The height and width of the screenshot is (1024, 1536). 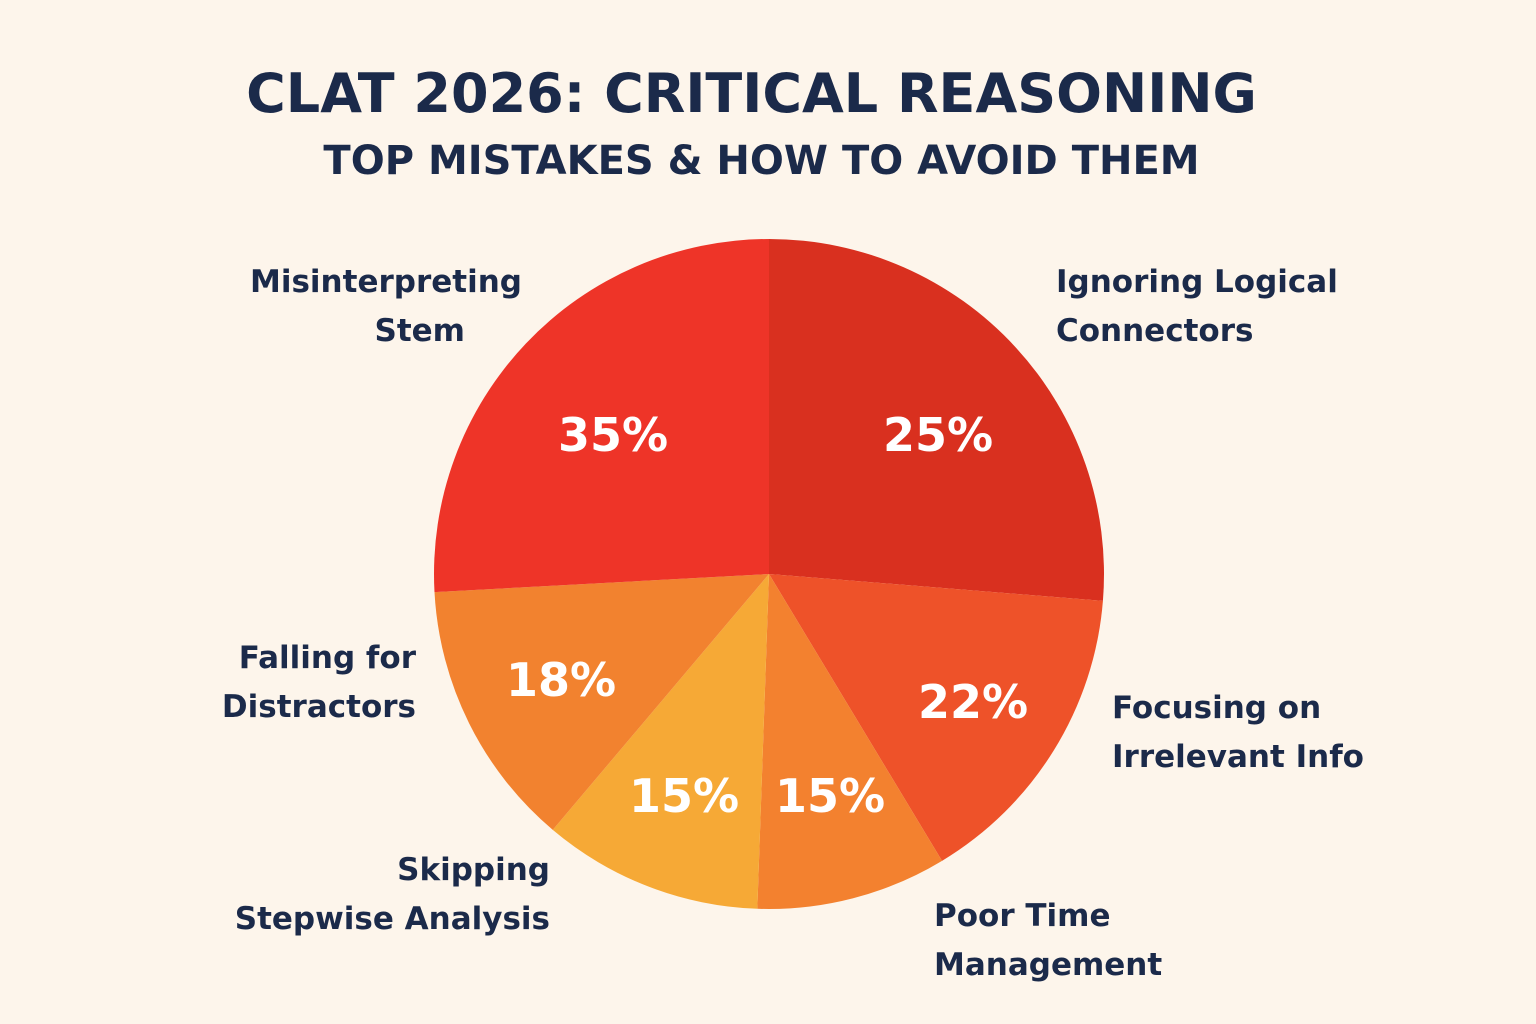 I want to click on slice-label-misinterpreting-stem: Misinterpreting Stem, so click(x=386, y=306).